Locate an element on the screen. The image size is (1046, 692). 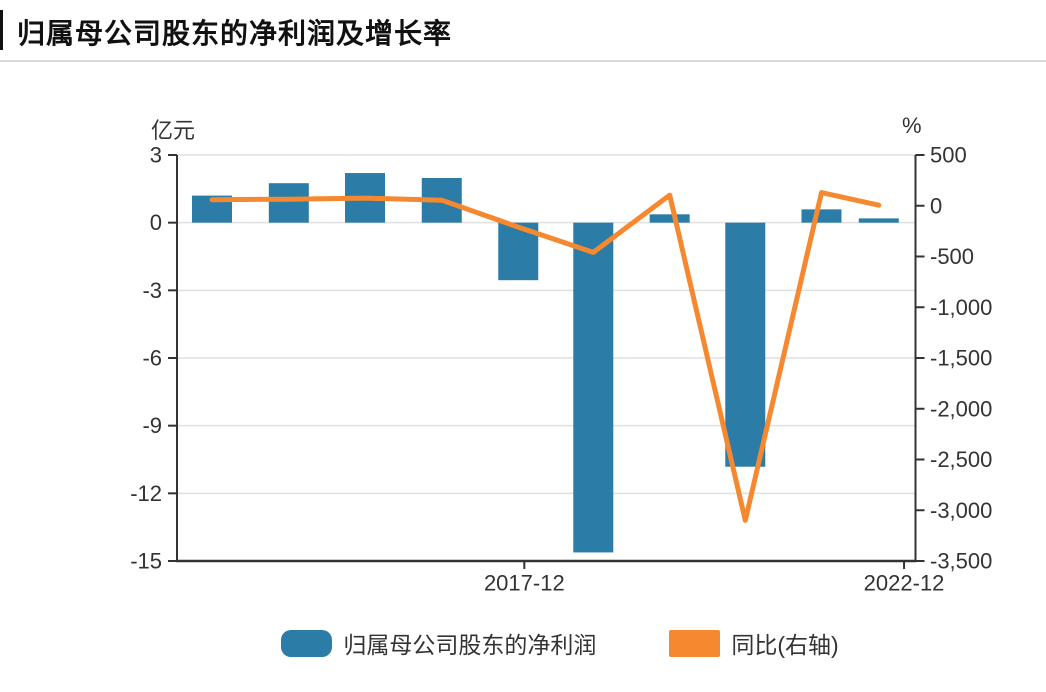
x-axis-tick-label: 2022-12 is located at coordinates (904, 583).